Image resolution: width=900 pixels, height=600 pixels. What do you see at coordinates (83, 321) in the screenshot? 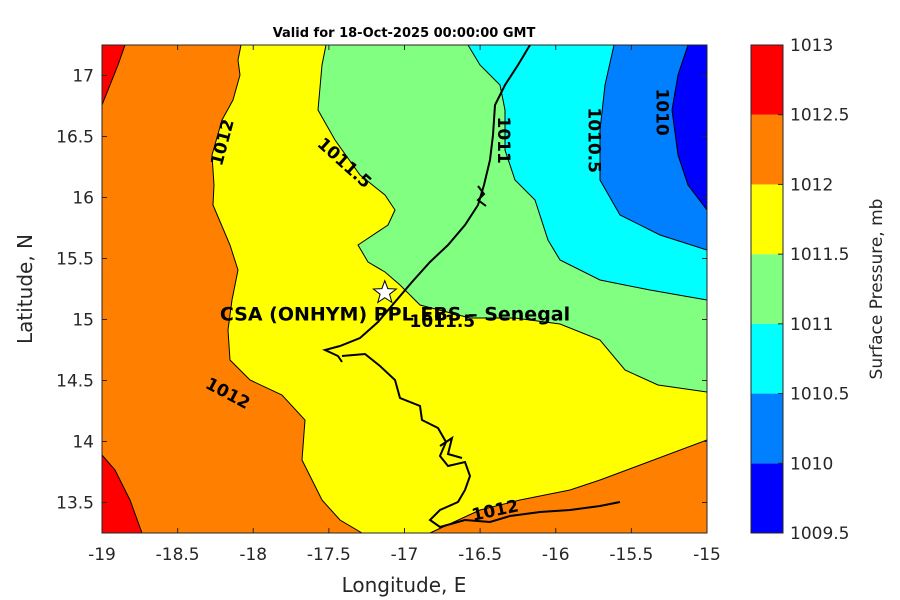
I see `y-tick-label: 15` at bounding box center [83, 321].